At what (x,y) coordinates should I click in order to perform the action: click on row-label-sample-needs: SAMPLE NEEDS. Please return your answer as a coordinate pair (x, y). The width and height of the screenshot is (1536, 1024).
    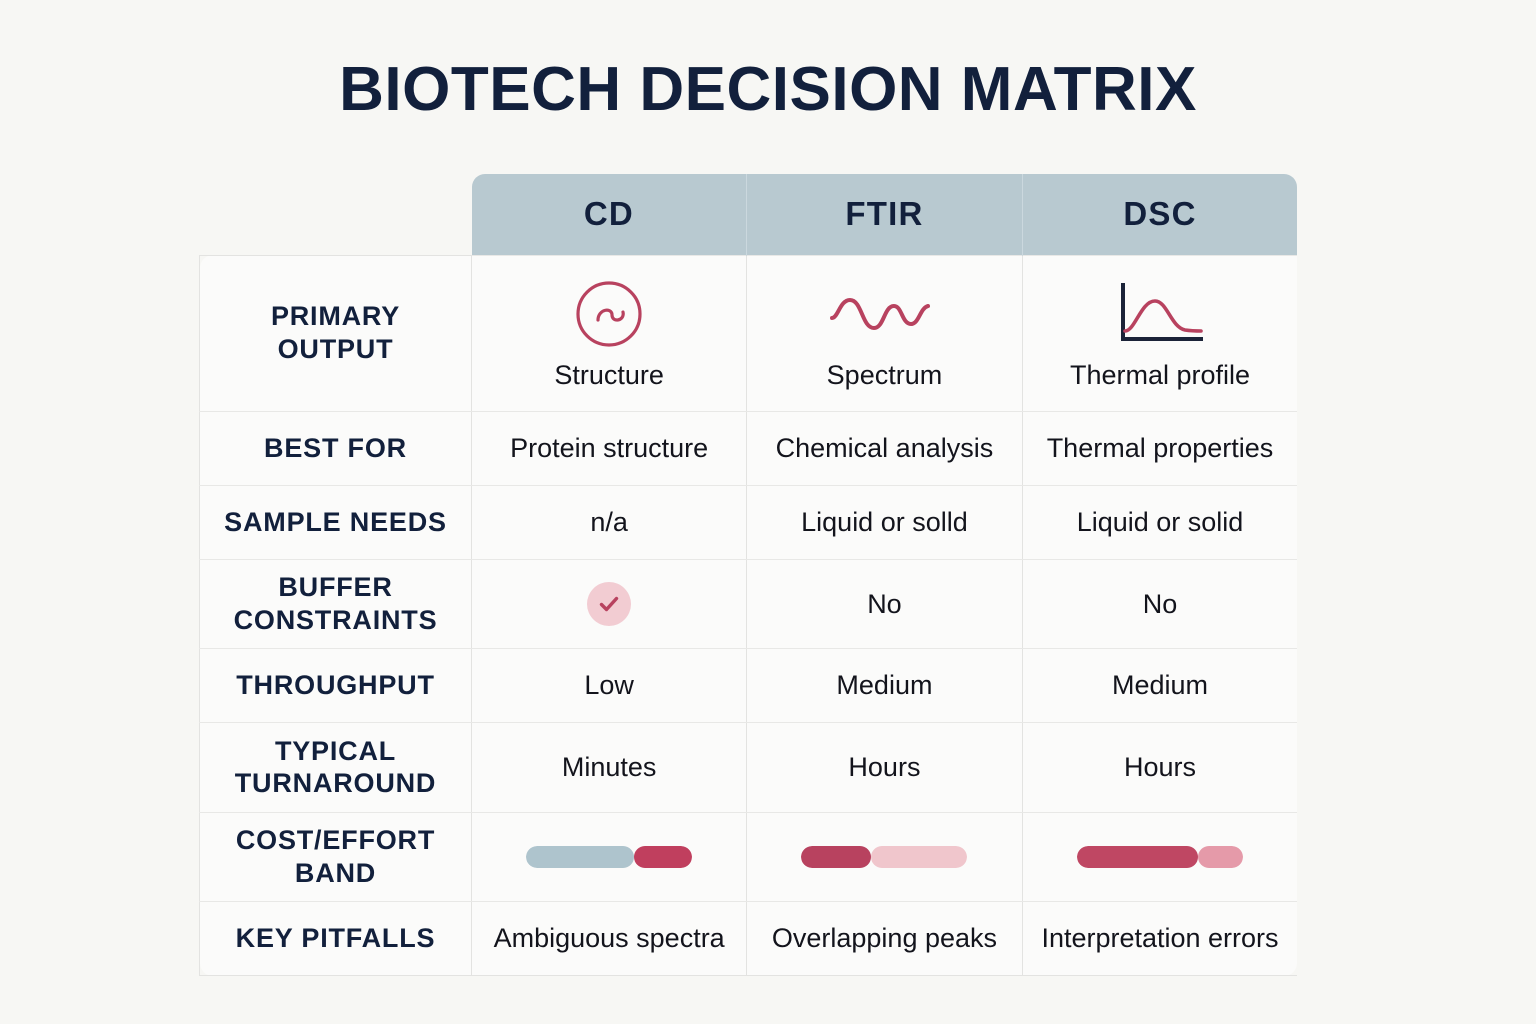
    Looking at the image, I should click on (335, 523).